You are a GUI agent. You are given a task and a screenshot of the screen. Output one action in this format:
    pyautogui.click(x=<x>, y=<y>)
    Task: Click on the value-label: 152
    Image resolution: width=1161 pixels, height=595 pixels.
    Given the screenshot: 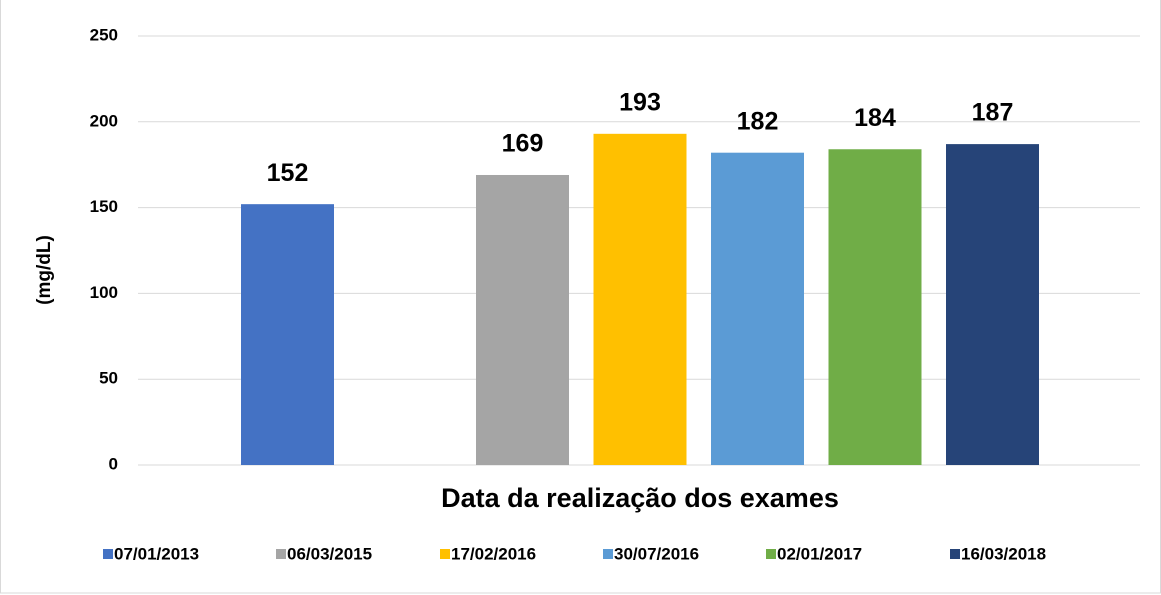 What is the action you would take?
    pyautogui.click(x=288, y=173)
    